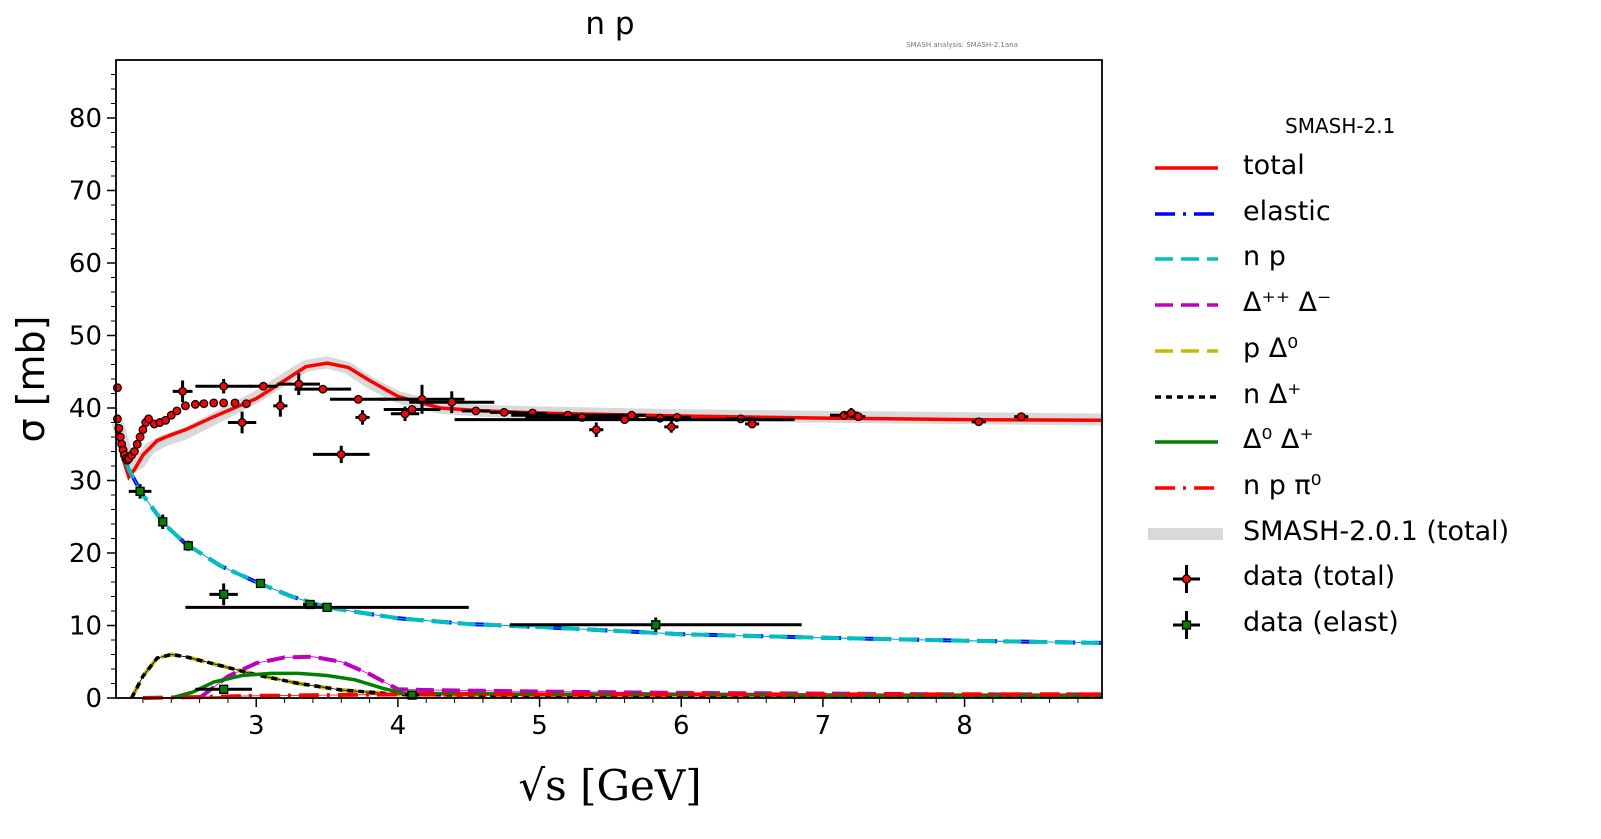  I want to click on x-tick-label: 4, so click(398, 726).